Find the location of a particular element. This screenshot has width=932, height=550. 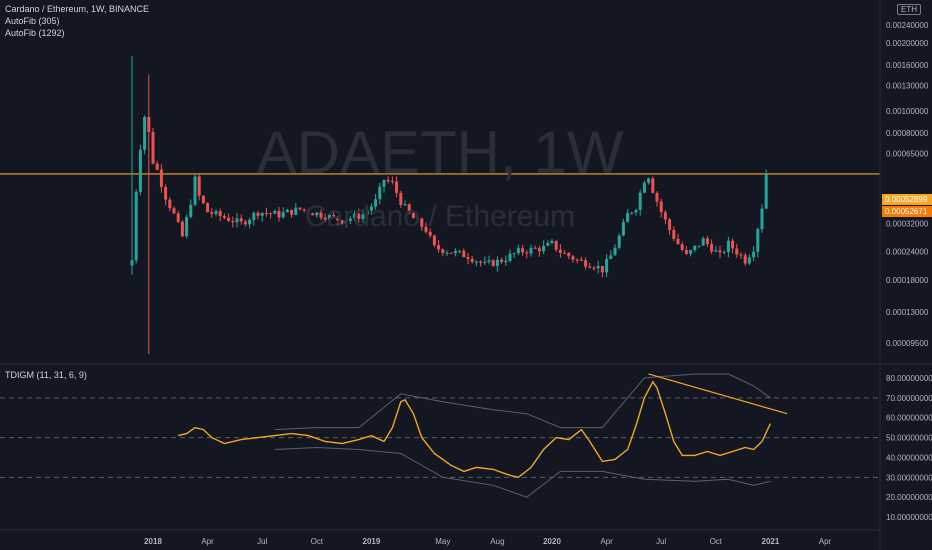

divergence-trendline is located at coordinates (718, 394).